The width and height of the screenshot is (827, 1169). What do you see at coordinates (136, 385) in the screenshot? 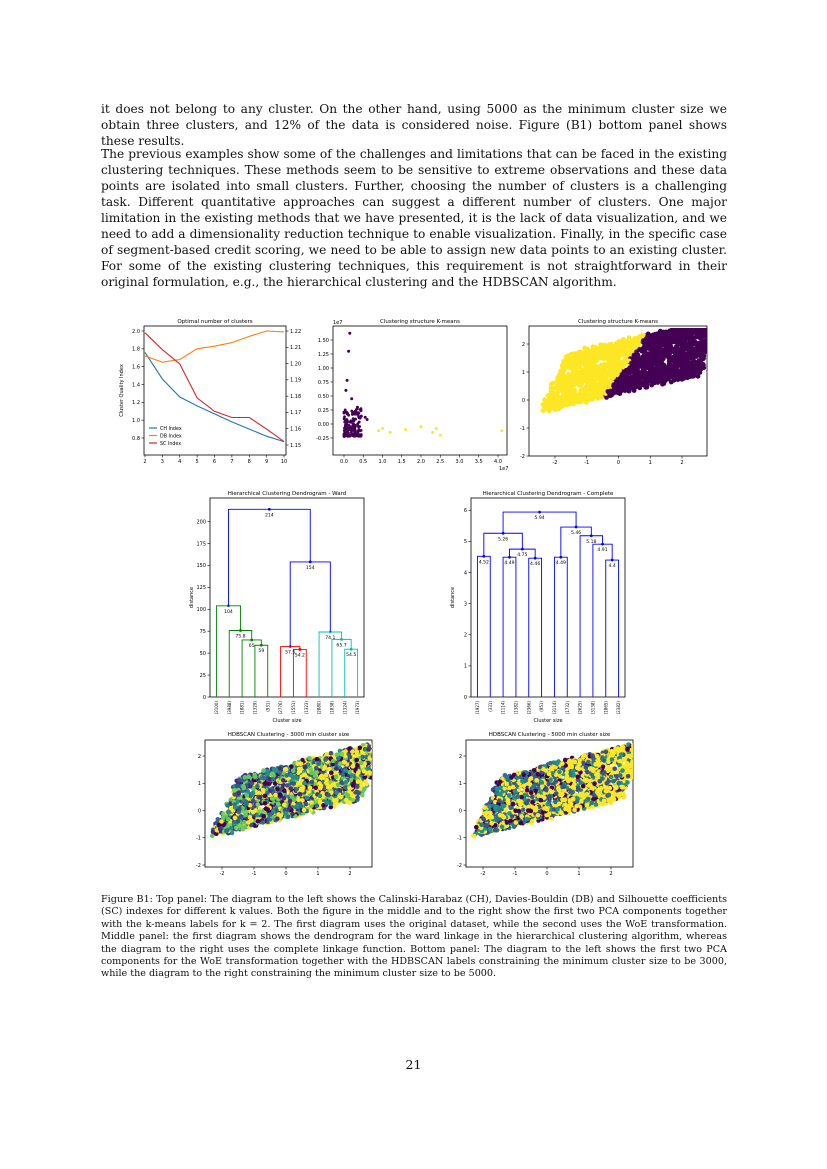
I see `y-tick-label: 1.4` at bounding box center [136, 385].